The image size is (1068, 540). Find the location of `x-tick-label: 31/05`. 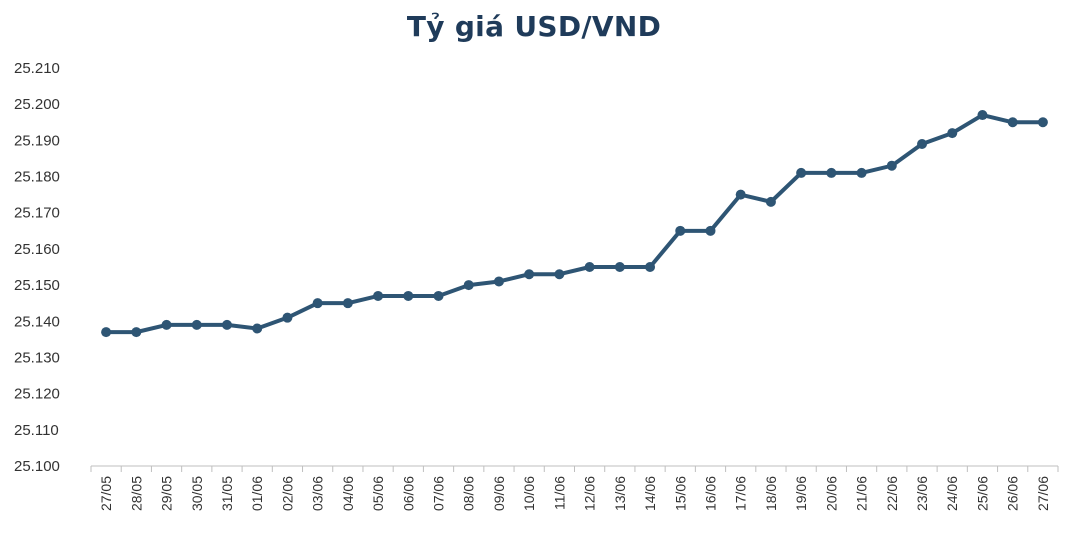

x-tick-label: 31/05 is located at coordinates (227, 493).